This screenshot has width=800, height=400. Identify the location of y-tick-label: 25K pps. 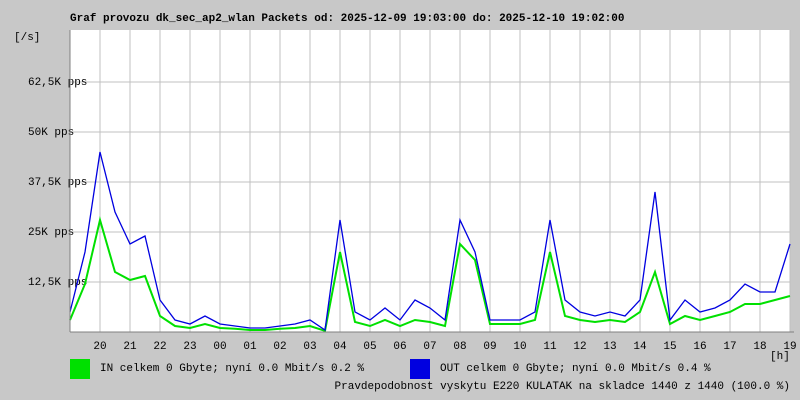
(51, 233).